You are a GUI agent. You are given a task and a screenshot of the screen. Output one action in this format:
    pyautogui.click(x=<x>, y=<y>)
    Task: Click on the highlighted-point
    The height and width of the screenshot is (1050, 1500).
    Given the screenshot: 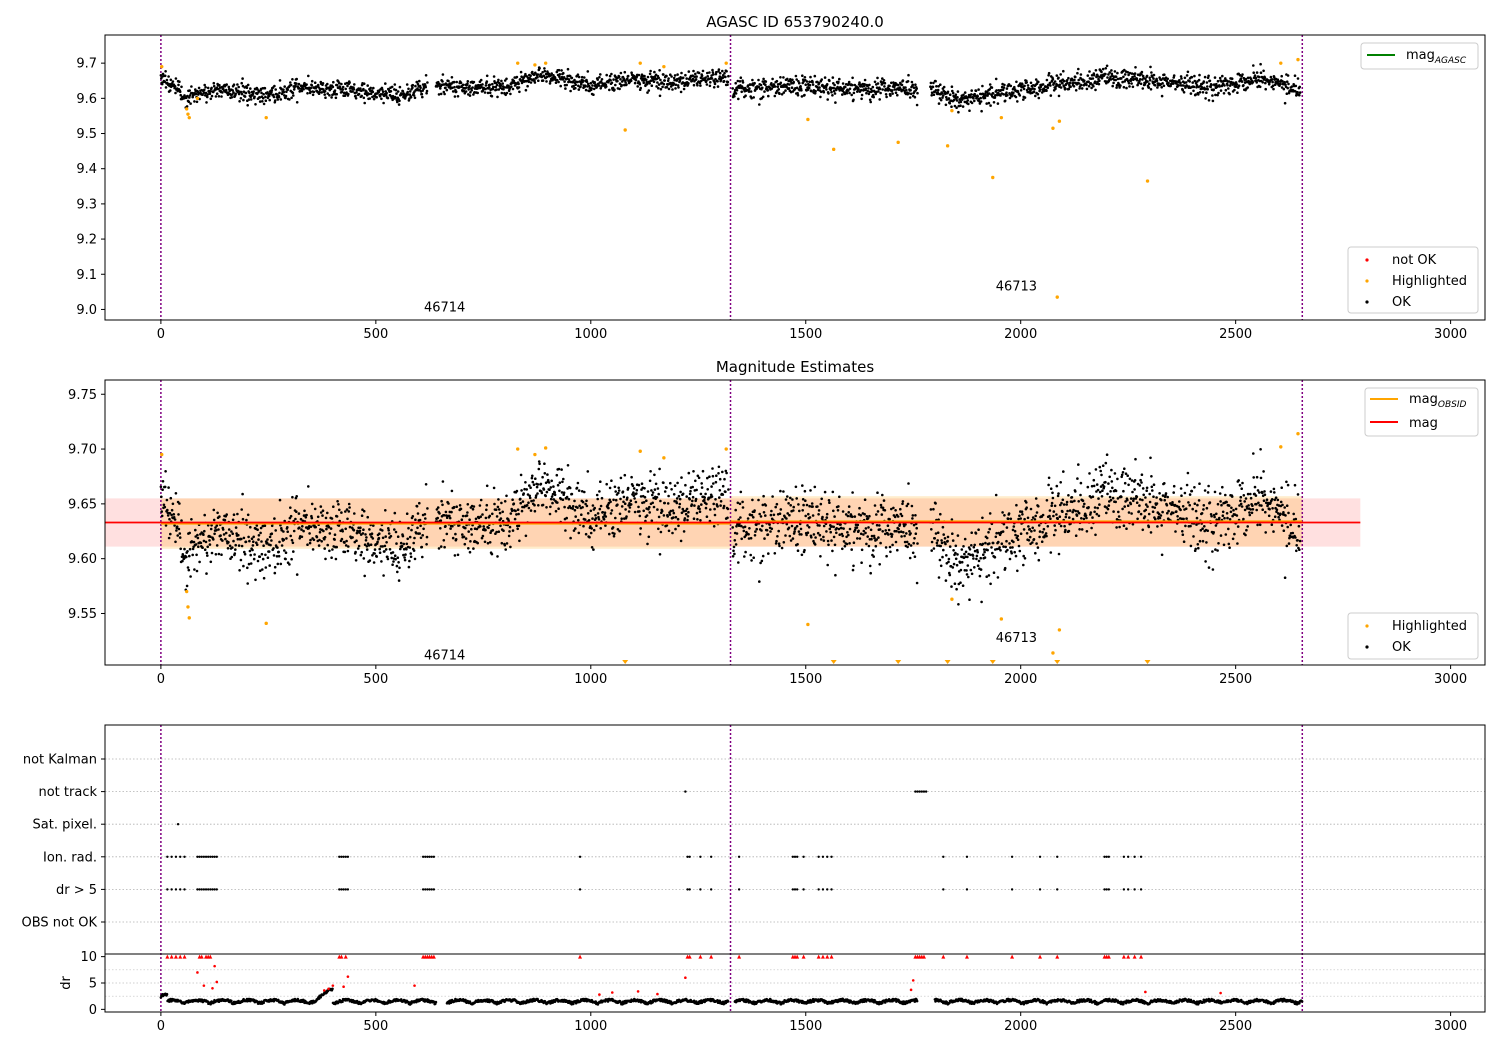 What is the action you would take?
    pyautogui.click(x=640, y=63)
    